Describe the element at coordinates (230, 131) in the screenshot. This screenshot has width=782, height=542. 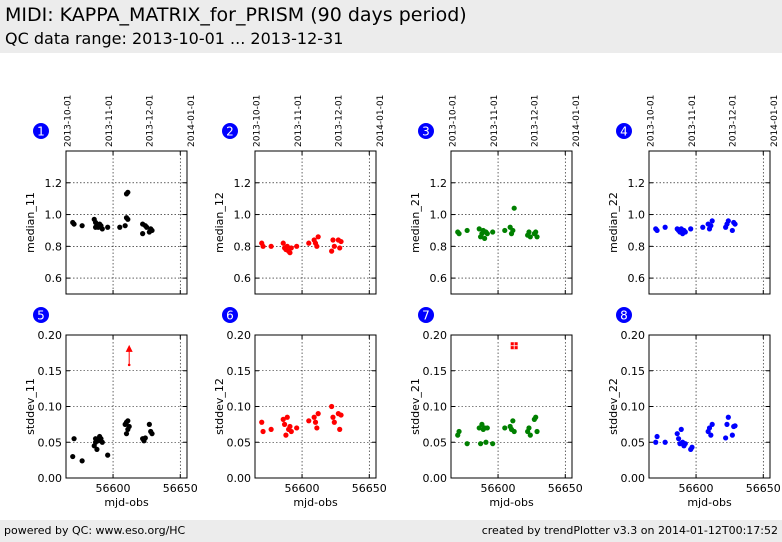
I see `panel-2-number-badge` at that location.